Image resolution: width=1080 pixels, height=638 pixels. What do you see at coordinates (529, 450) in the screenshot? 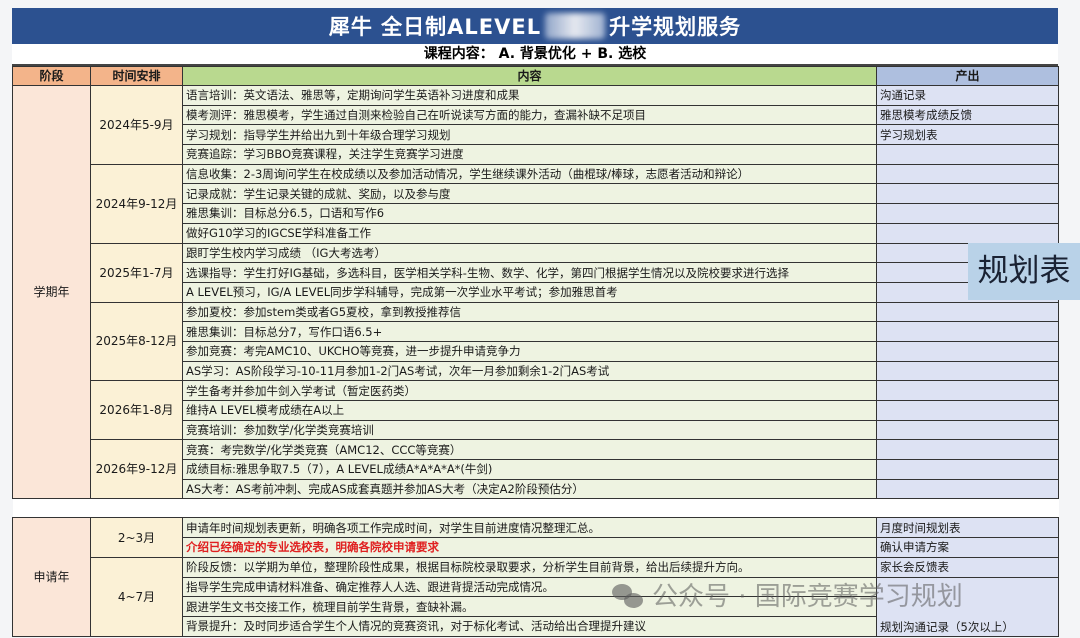
I see `content-cell: 竞赛：考完数学/化学类竞赛（AMC12、CCC等竞赛）` at bounding box center [529, 450].